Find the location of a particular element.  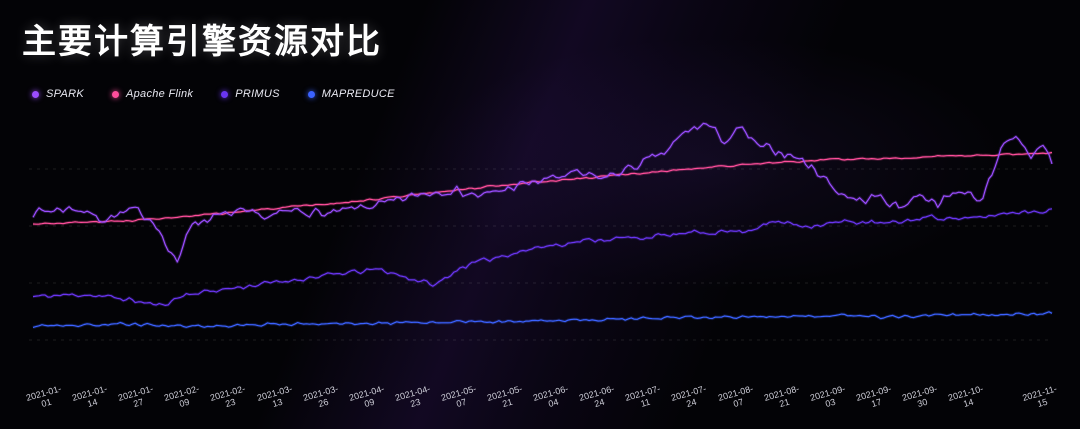

series-glow-mapreduce is located at coordinates (542, 319).